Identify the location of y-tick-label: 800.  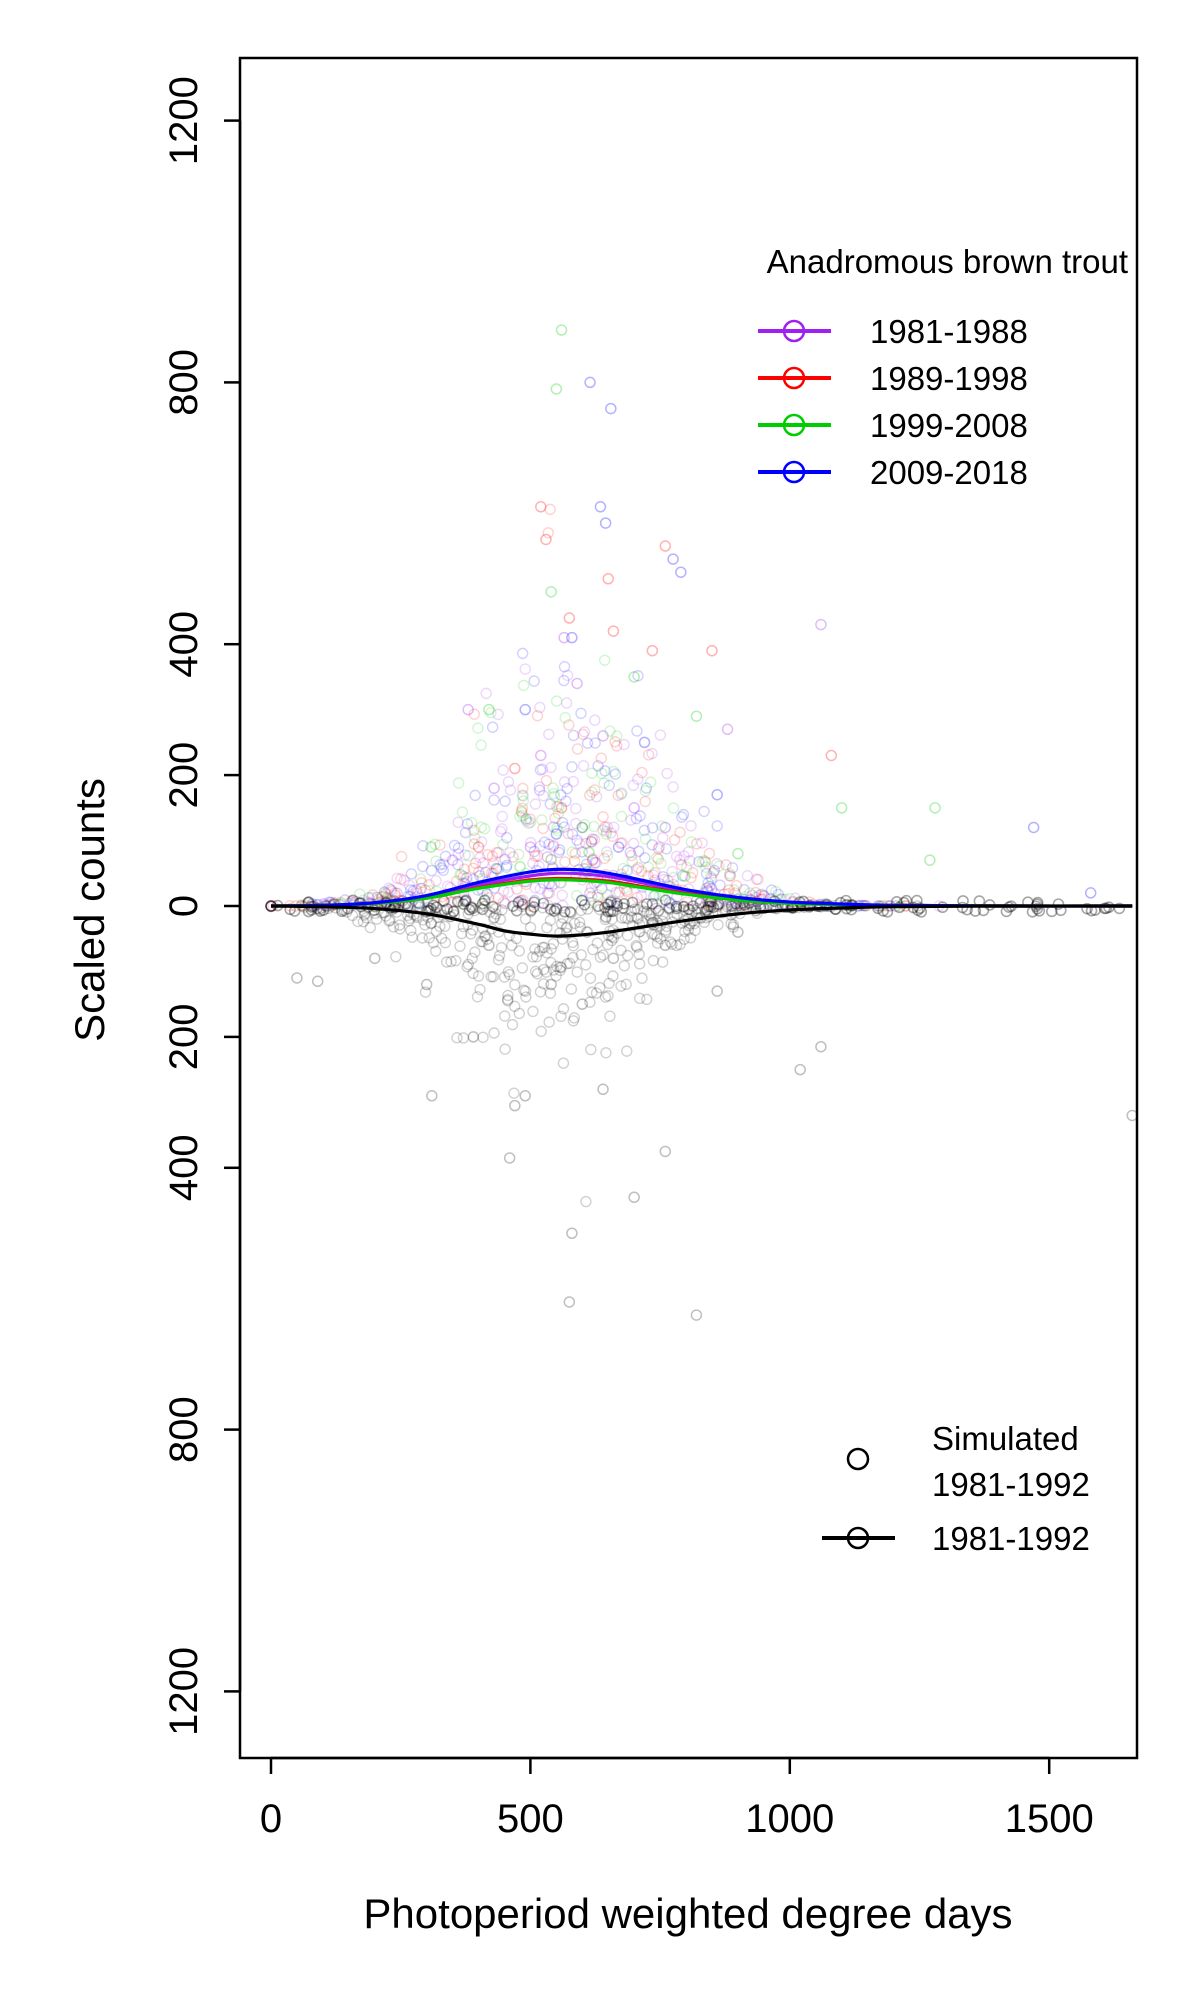
(184, 1429).